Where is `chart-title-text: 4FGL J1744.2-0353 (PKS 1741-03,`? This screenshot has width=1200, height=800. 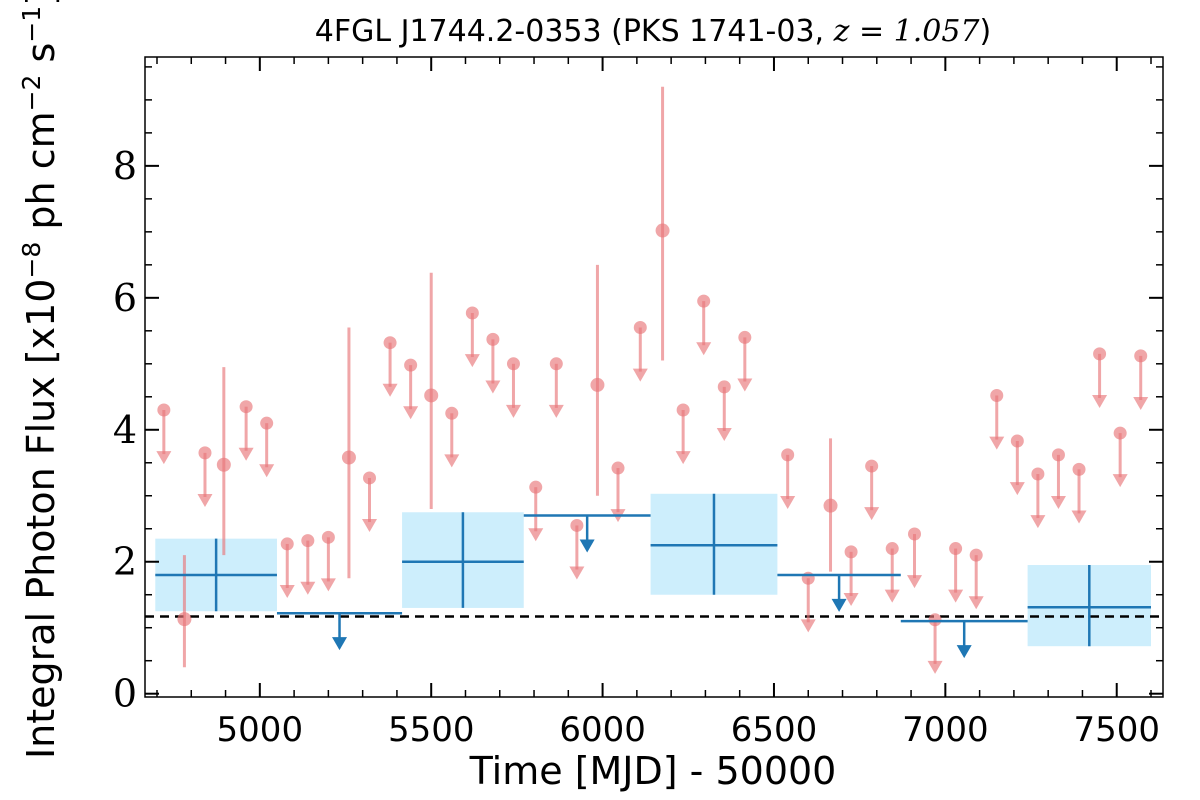 chart-title-text: 4FGL J1744.2-0353 (PKS 1741-03, is located at coordinates (574, 31).